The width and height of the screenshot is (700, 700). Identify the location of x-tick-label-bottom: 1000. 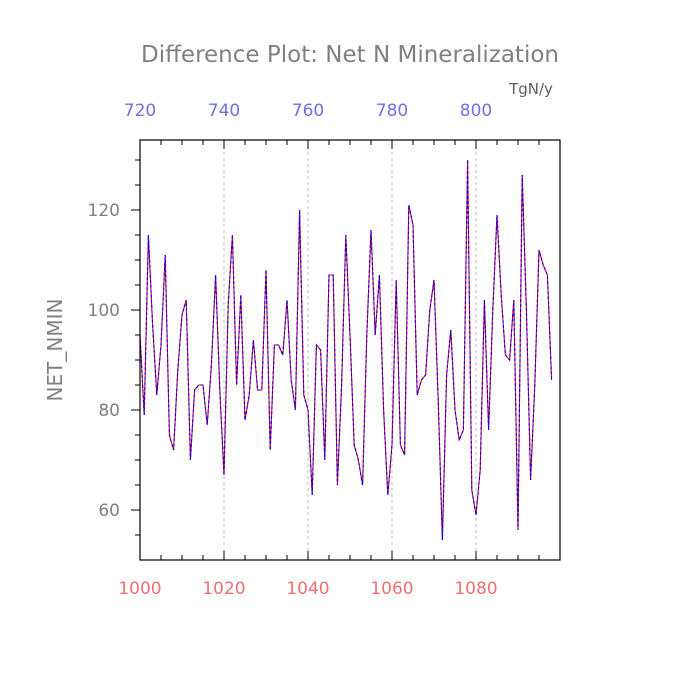
(139, 589).